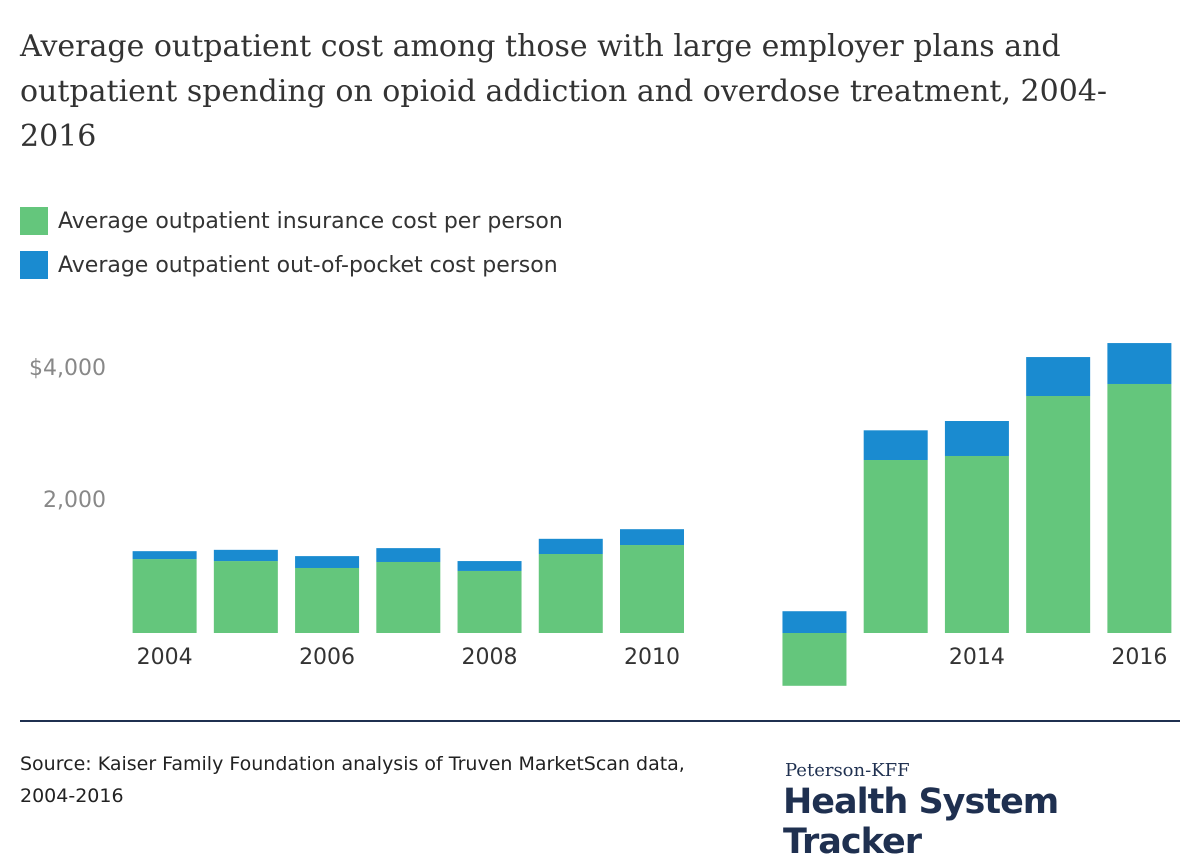  Describe the element at coordinates (165, 657) in the screenshot. I see `x-tick-label: 2004` at that location.